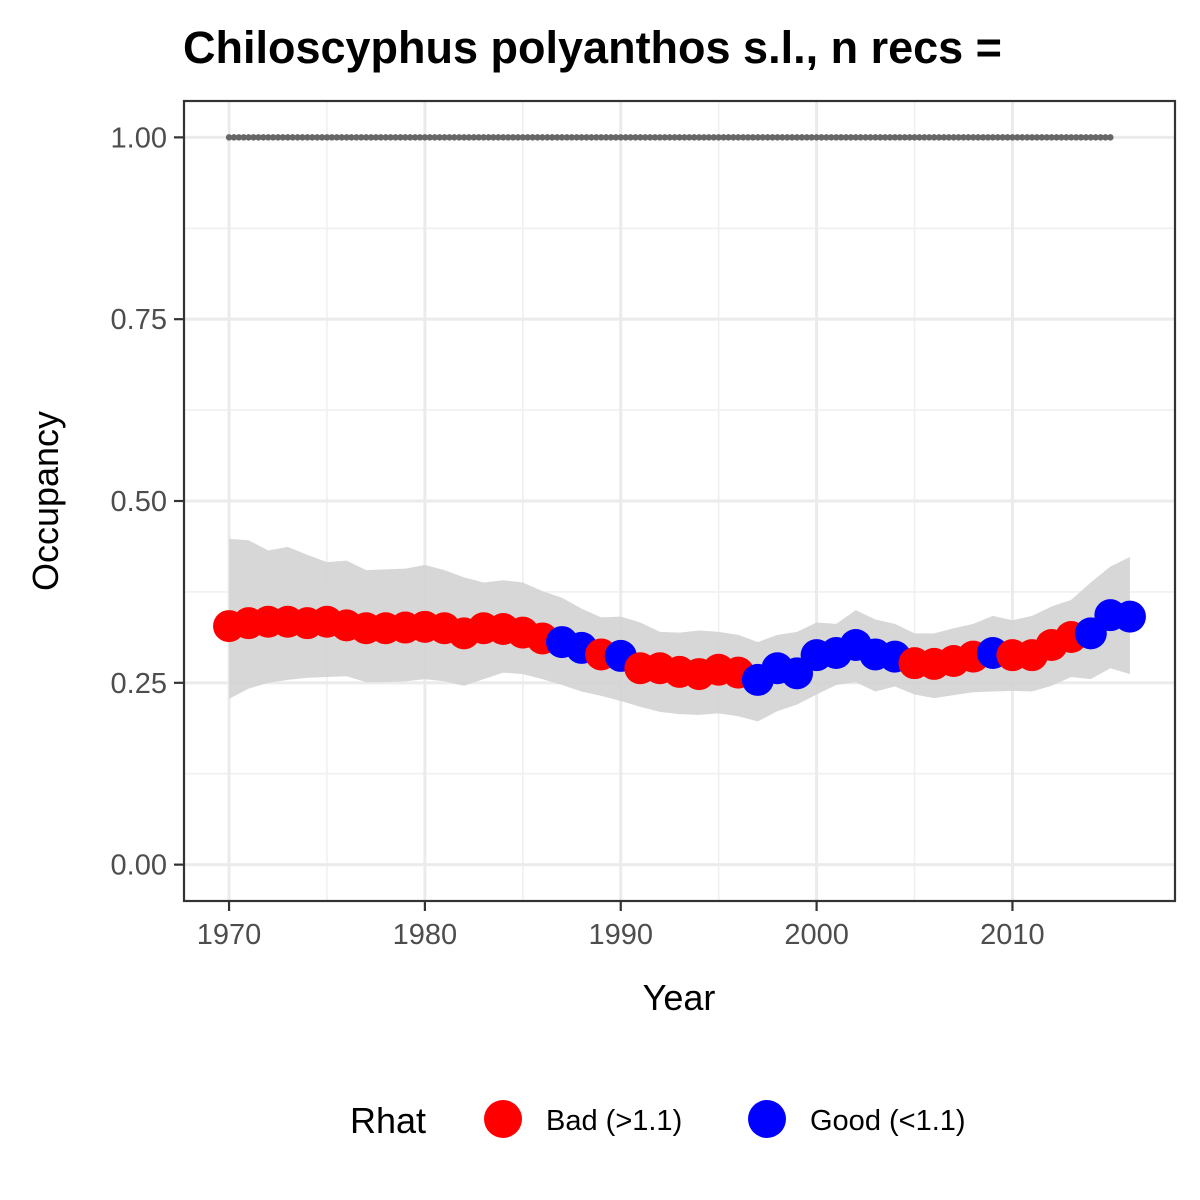 This screenshot has width=1200, height=1200. Describe the element at coordinates (679, 997) in the screenshot. I see `x-axis-title: Year` at that location.